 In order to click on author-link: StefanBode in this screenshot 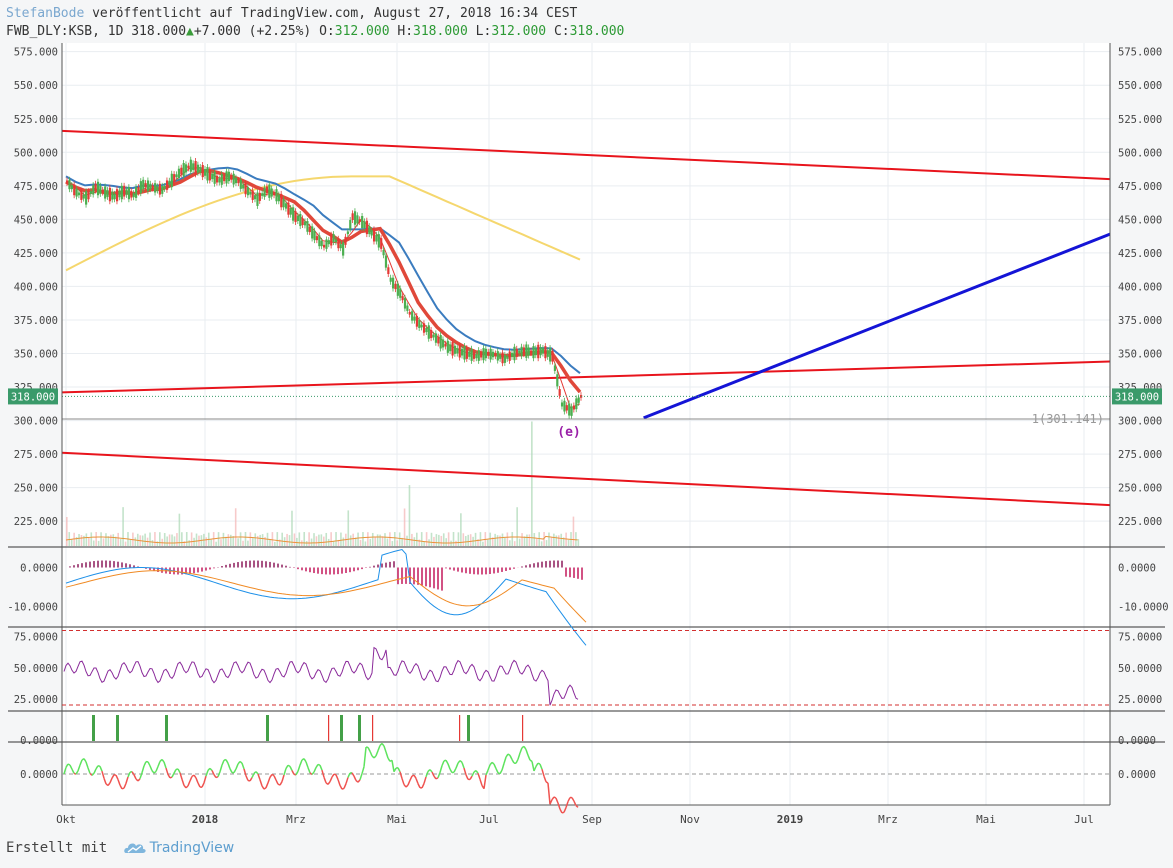, I will do `click(45, 13)`.